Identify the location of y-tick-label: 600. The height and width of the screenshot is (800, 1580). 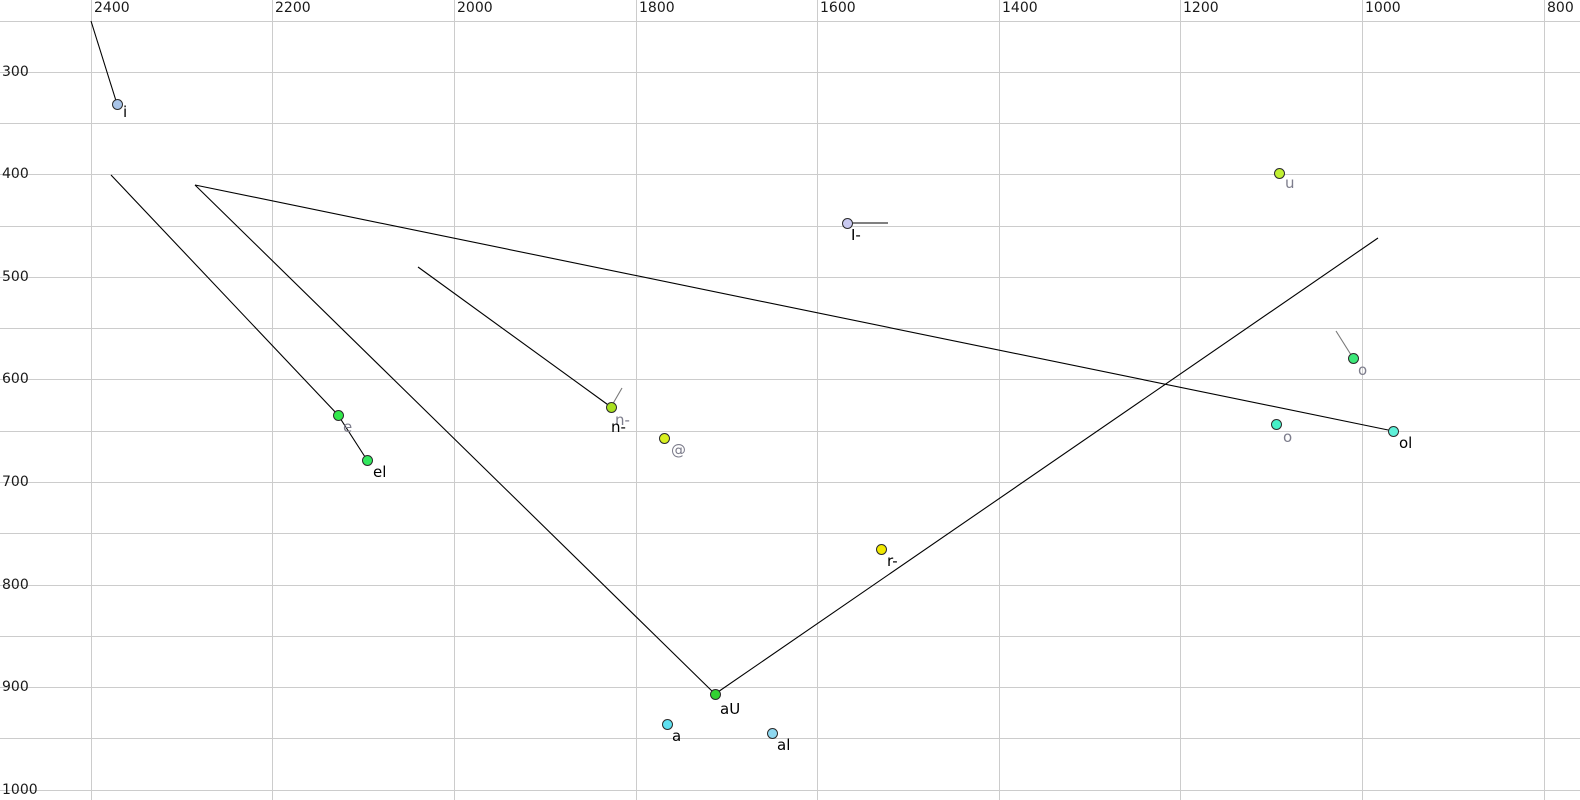
(15, 379).